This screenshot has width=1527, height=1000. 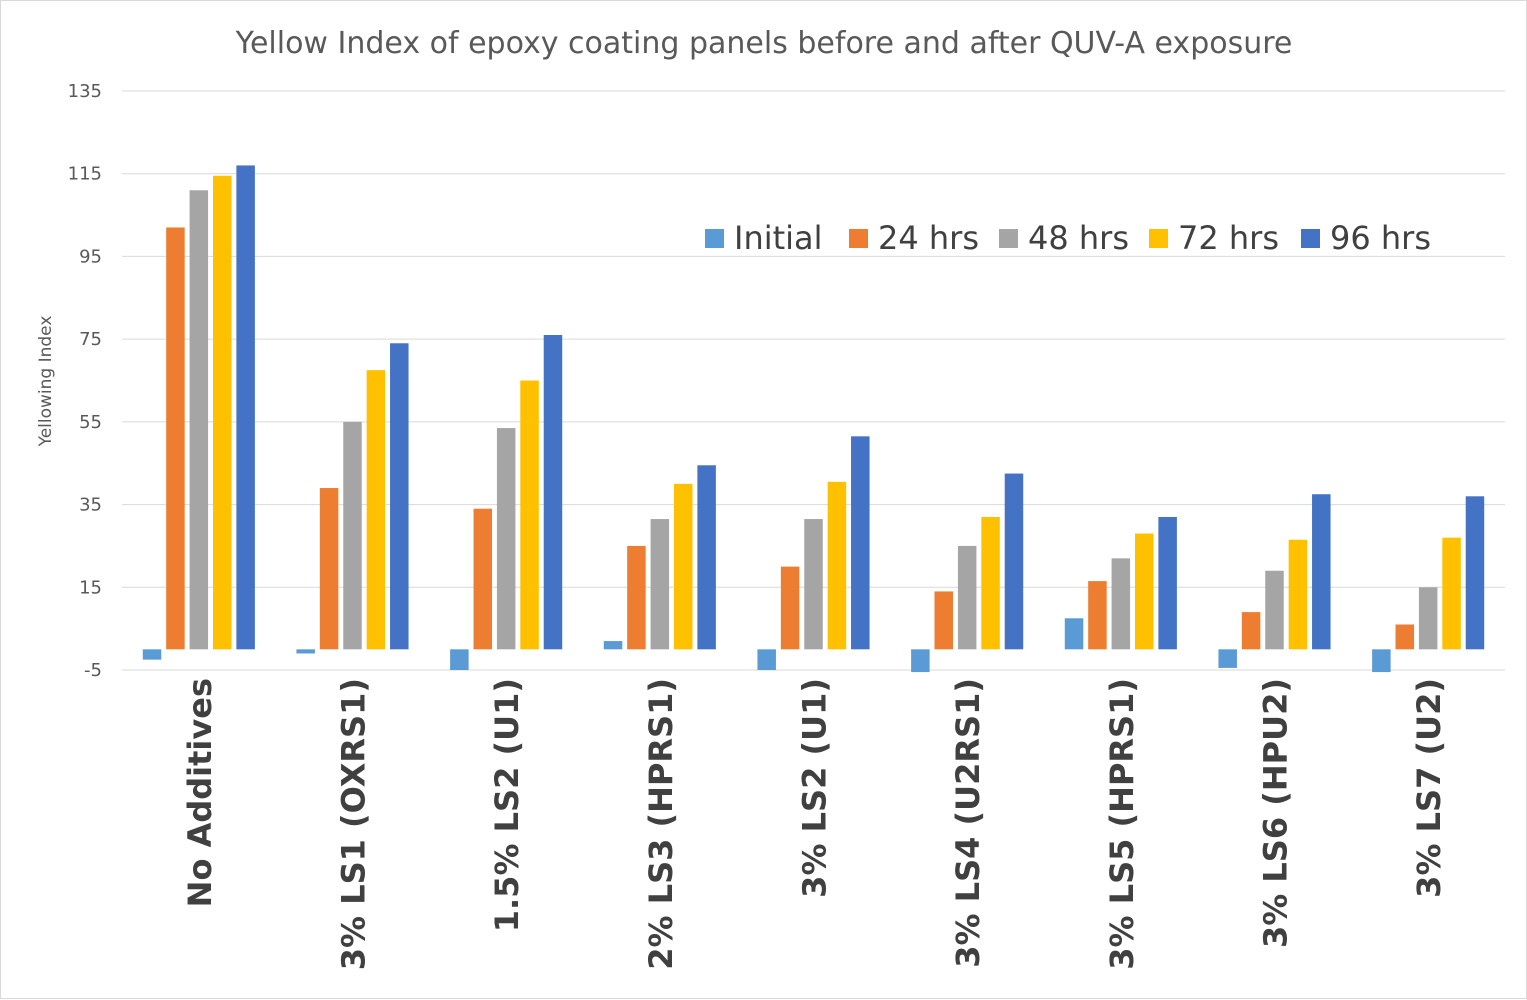 I want to click on y-axis-ticks: -5 15 35 55 75 95 115 135, so click(x=85, y=381).